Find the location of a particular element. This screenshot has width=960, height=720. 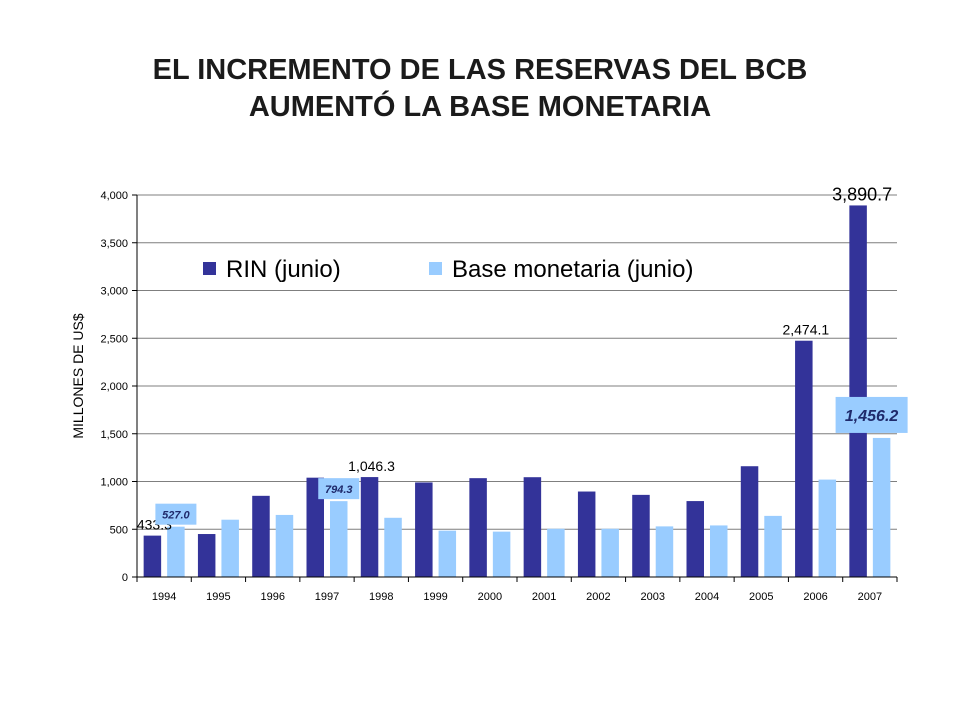

x-tick-label: 2006 is located at coordinates (815, 597).